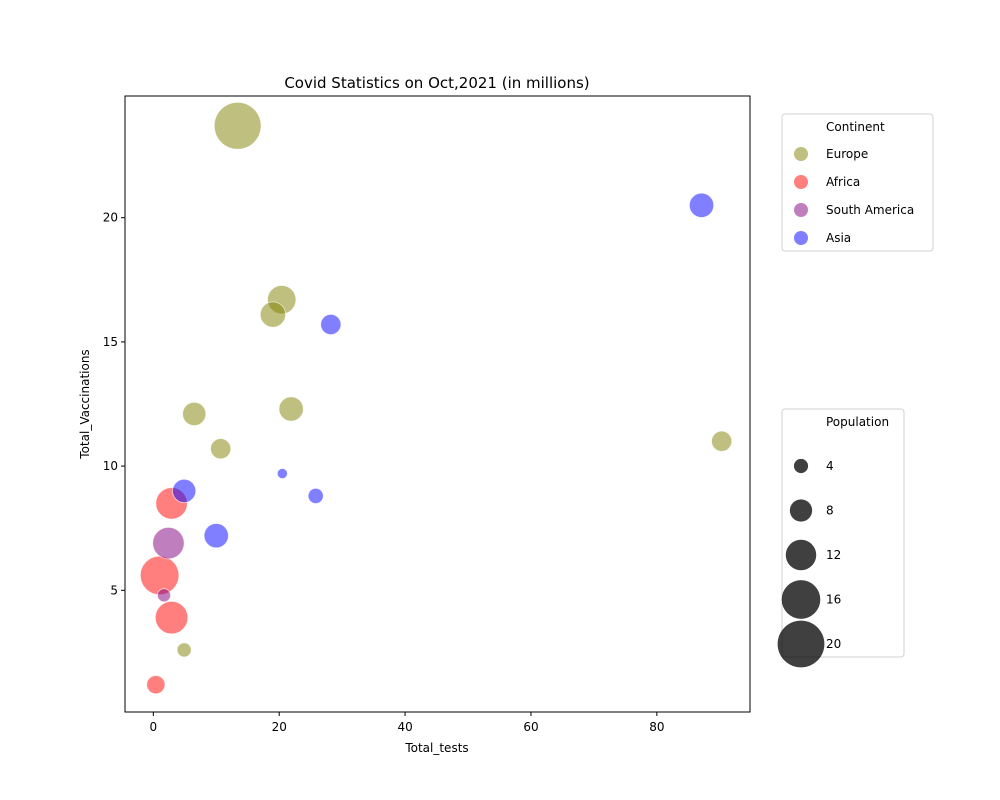 The image size is (1000, 800). What do you see at coordinates (801, 238) in the screenshot?
I see `legend-marker-asia` at bounding box center [801, 238].